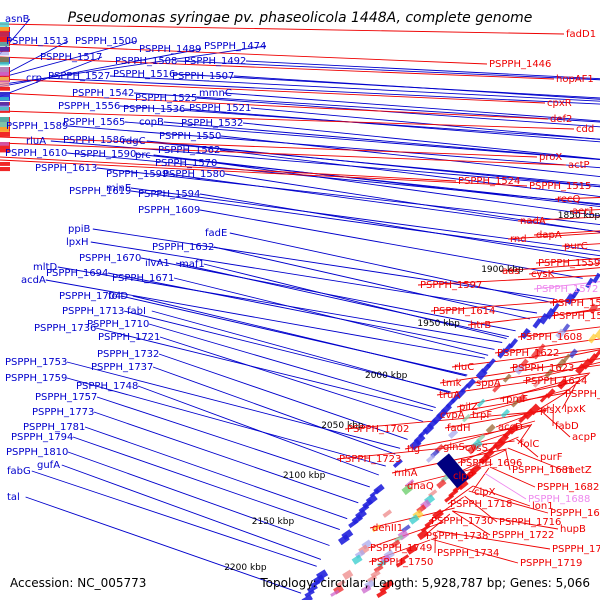  I want to click on right-feature-label: cvpA, so click(452, 415).